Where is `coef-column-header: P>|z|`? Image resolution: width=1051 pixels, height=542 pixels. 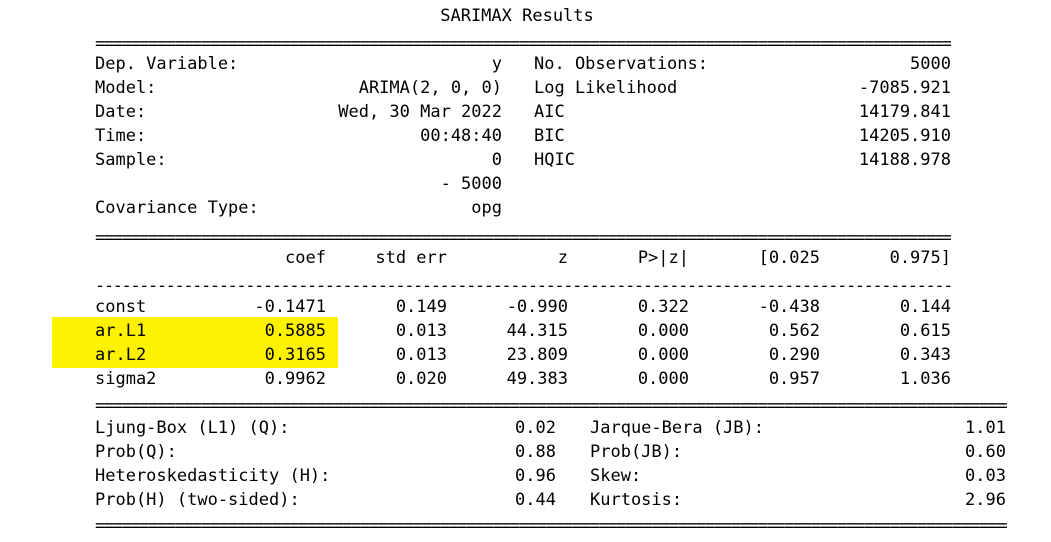
coef-column-header: P>|z| is located at coordinates (663, 258).